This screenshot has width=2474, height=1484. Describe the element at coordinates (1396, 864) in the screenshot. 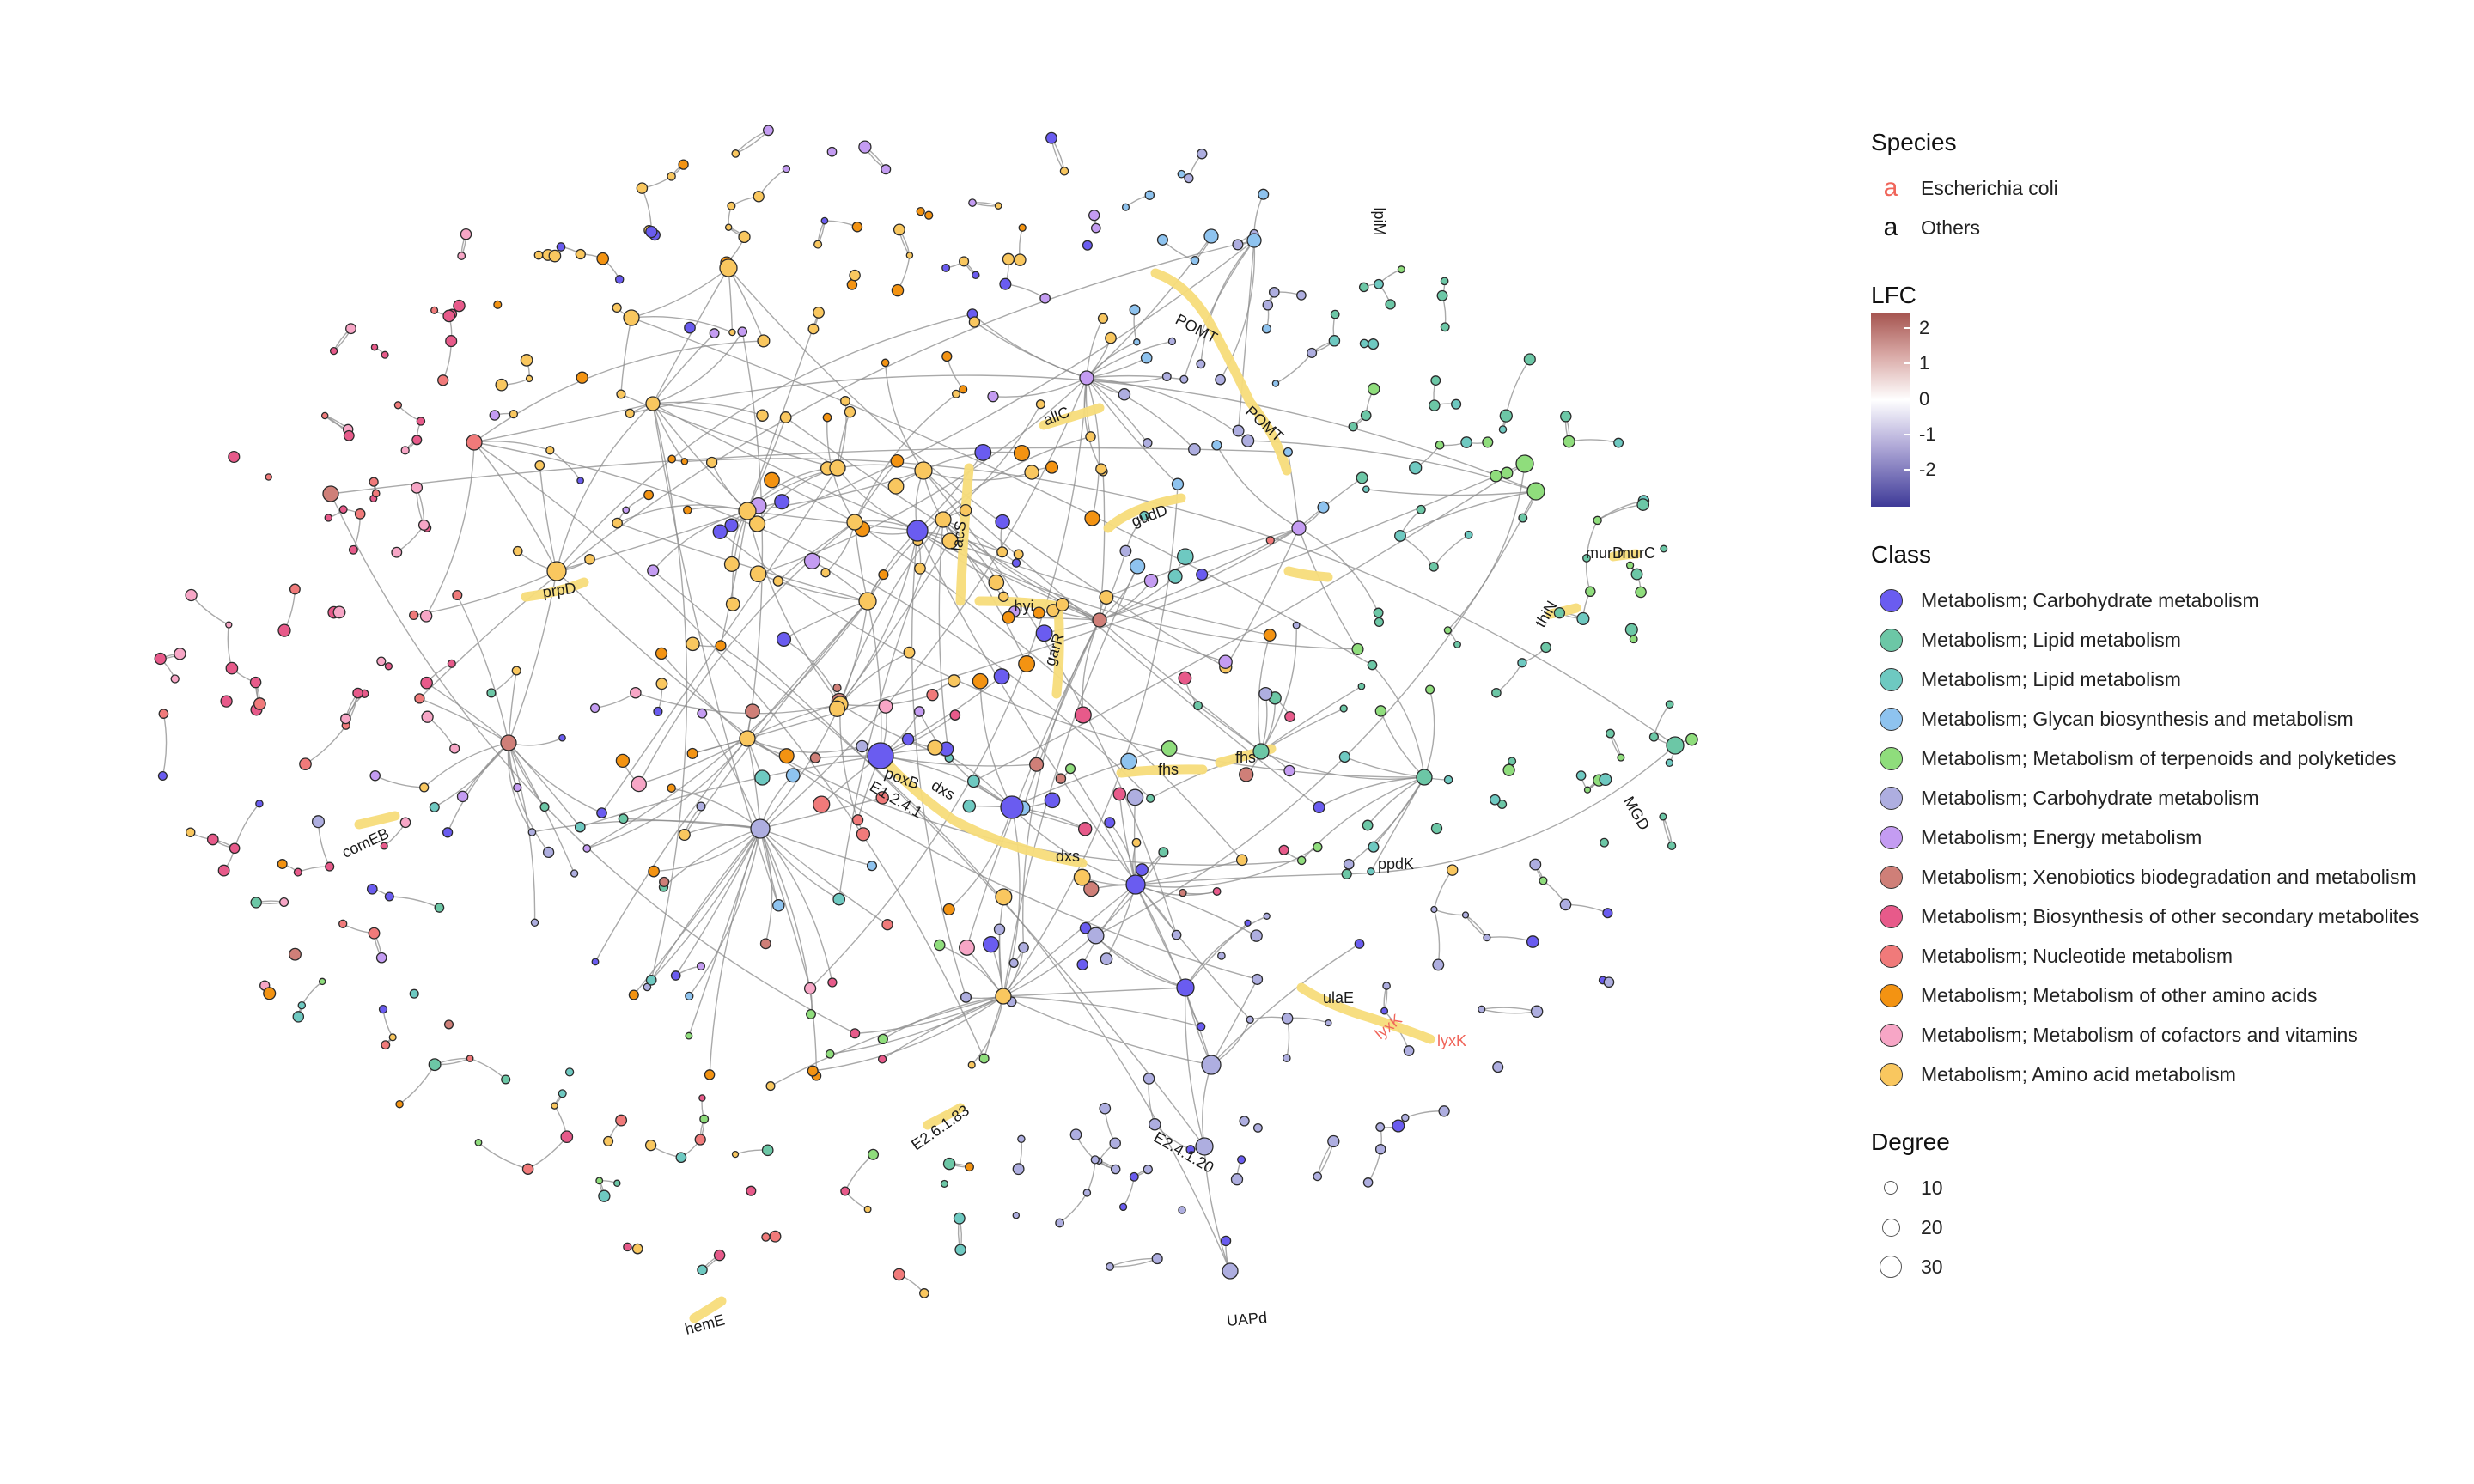

I see `node-label: ppdK` at that location.